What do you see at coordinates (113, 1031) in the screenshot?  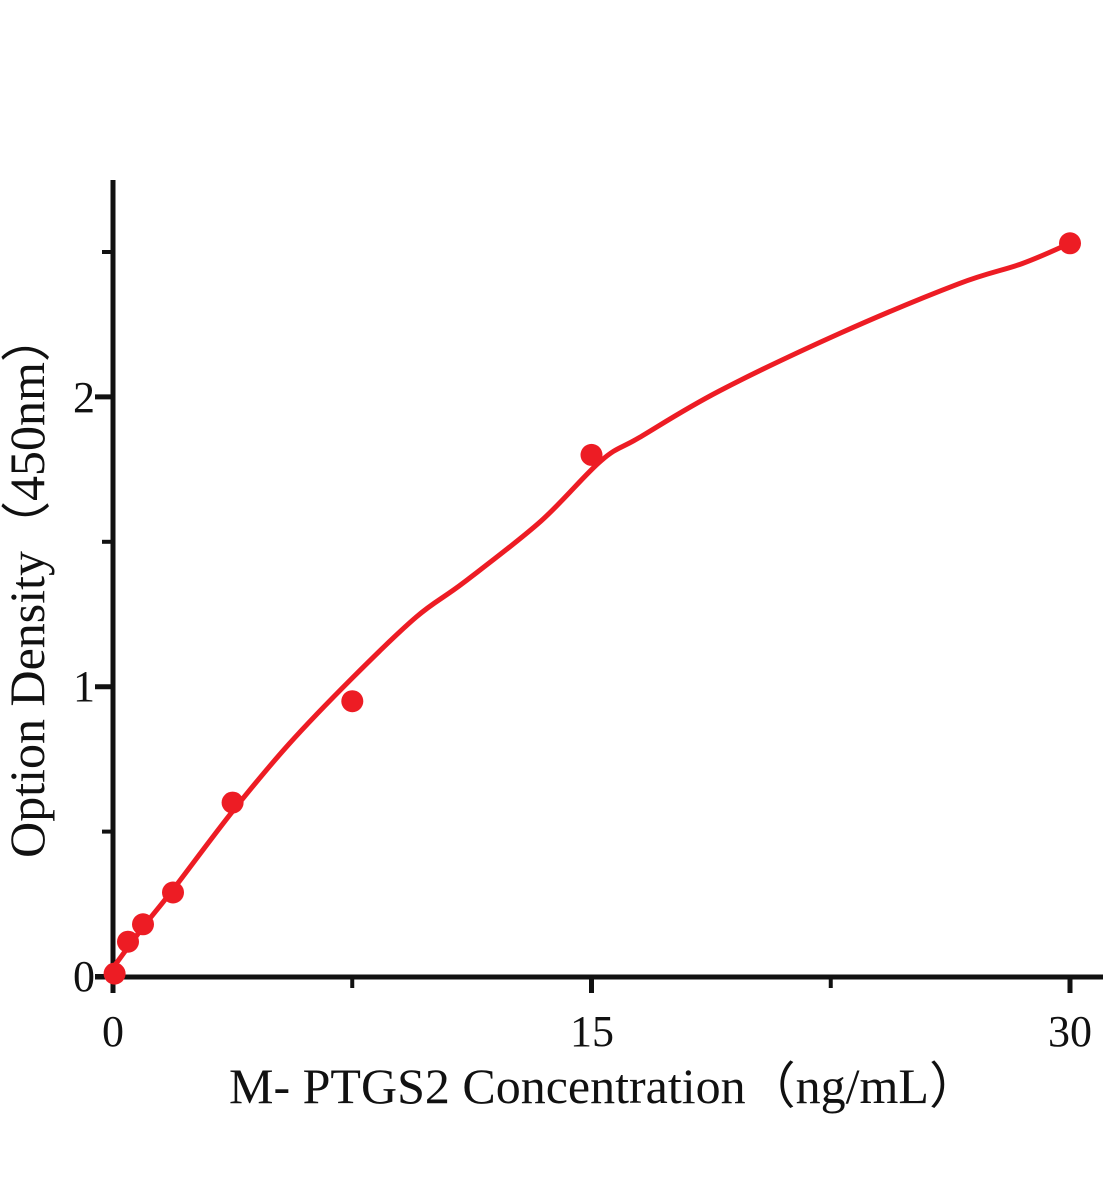 I see `x-tick-label-0: 0` at bounding box center [113, 1031].